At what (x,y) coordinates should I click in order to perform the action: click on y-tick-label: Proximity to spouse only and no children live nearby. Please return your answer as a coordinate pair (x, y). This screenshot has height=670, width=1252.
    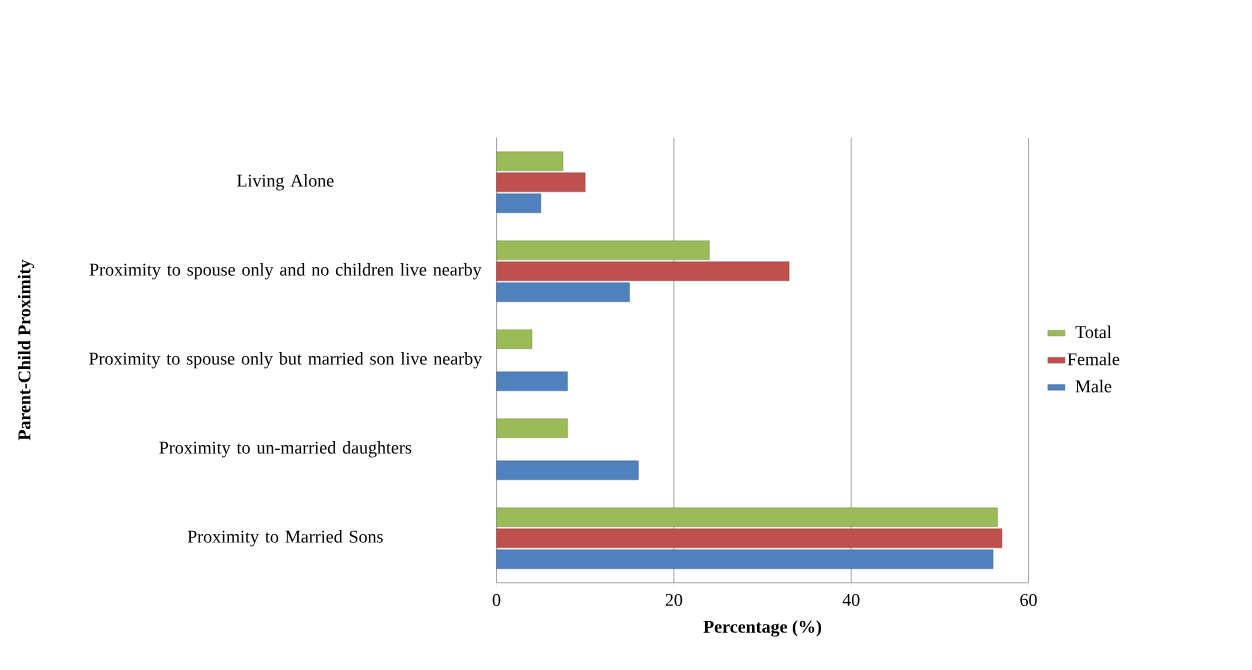
    Looking at the image, I should click on (285, 271).